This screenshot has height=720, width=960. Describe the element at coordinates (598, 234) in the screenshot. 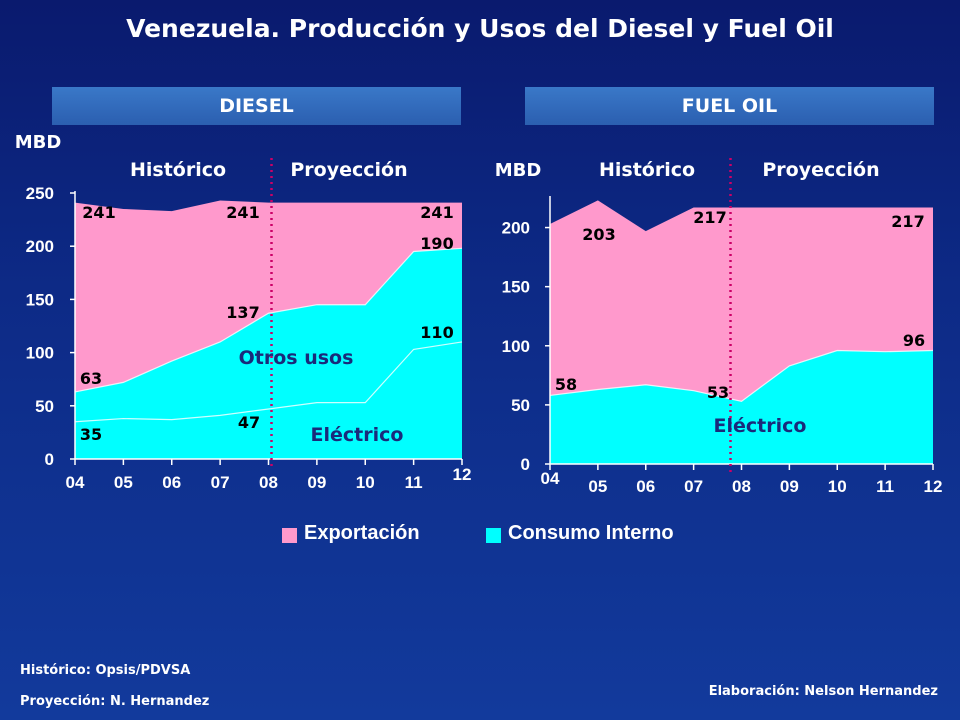

I see `fuel-oil-data-label: 203` at that location.